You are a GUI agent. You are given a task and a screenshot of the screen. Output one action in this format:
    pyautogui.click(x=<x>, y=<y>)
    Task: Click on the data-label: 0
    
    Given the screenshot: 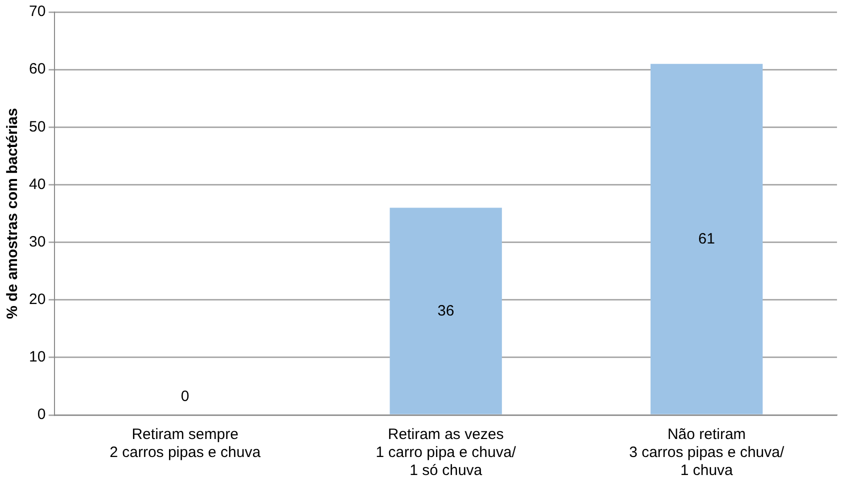 What is the action you would take?
    pyautogui.click(x=185, y=397)
    